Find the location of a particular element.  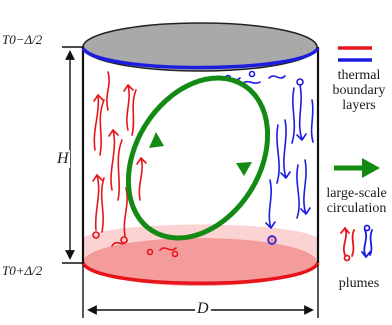

top-temperature-label: T0−Δ/2 is located at coordinates (22, 39).